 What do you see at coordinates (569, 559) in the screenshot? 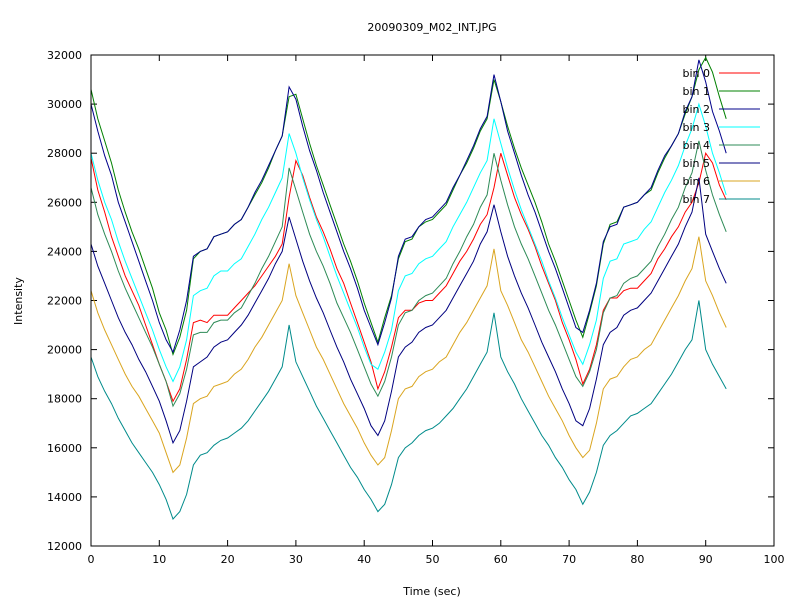
I see `x-tick-label: 70` at bounding box center [569, 559].